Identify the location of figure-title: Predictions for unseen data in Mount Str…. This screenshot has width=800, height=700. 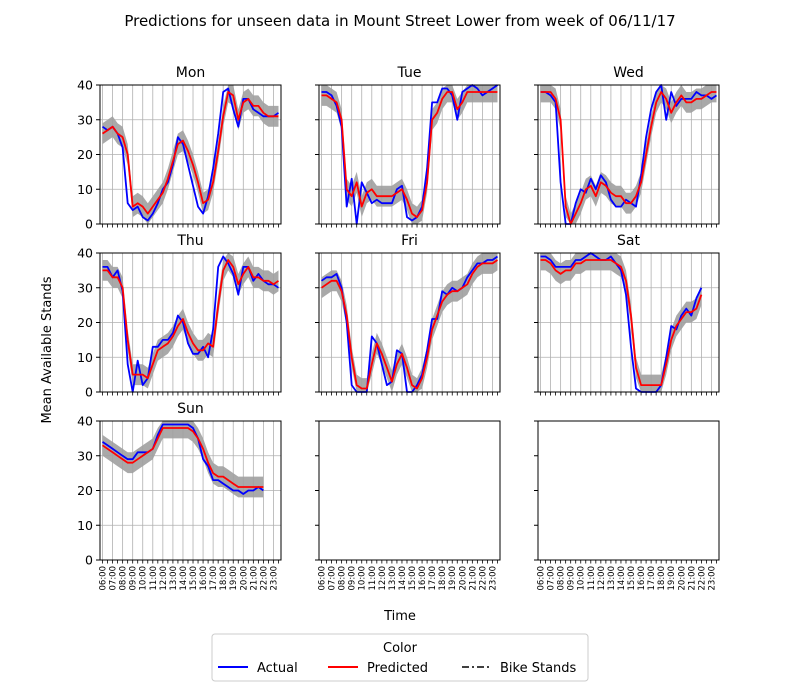
(399, 21).